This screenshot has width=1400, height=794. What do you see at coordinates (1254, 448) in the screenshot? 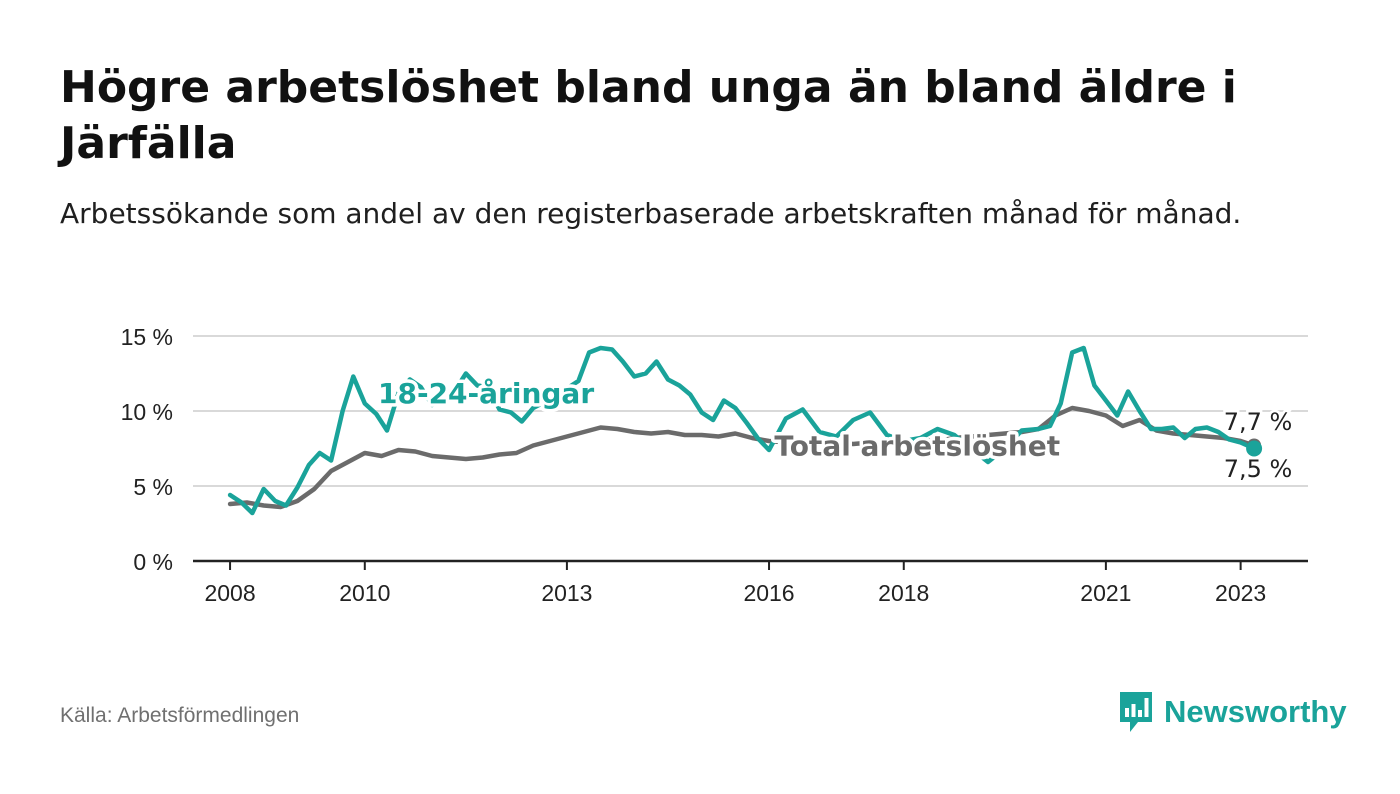
I see `youth-end-marker` at bounding box center [1254, 448].